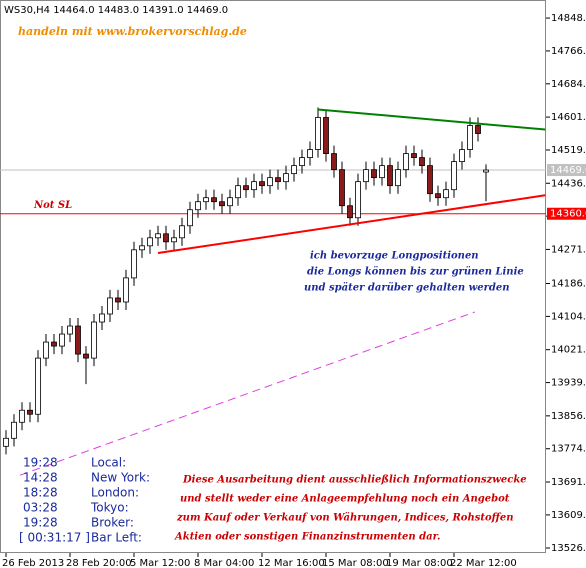 This screenshot has height=568, width=586. What do you see at coordinates (99, 563) in the screenshot?
I see `x-tick-label: 28 Feb 20:00` at bounding box center [99, 563].